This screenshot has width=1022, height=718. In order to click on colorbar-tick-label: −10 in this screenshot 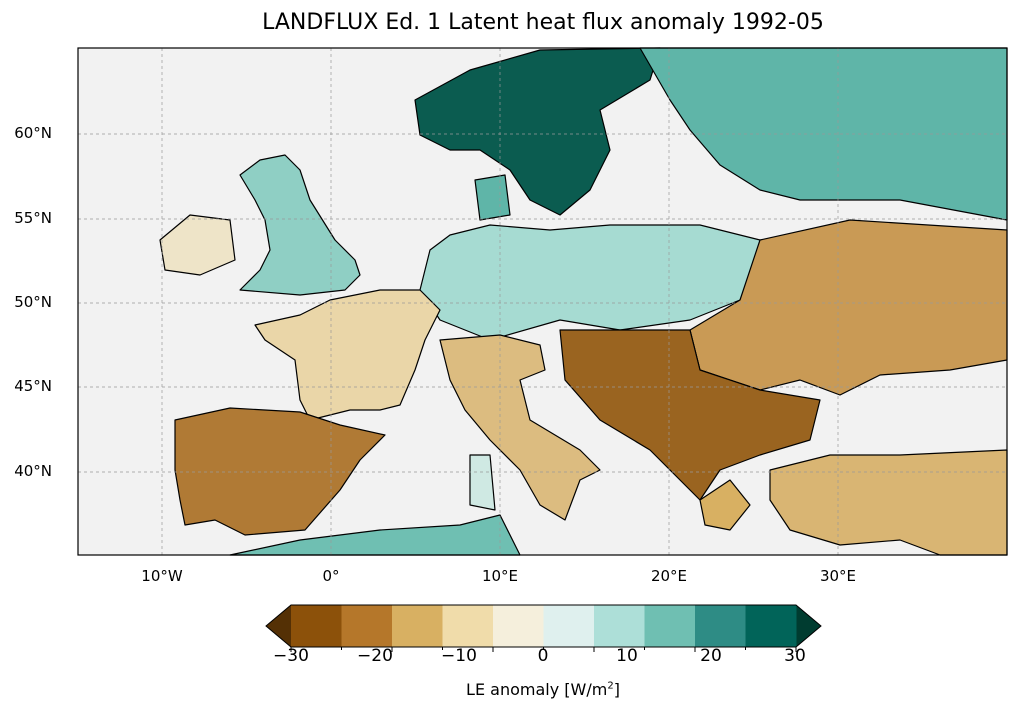, I will do `click(459, 656)`.